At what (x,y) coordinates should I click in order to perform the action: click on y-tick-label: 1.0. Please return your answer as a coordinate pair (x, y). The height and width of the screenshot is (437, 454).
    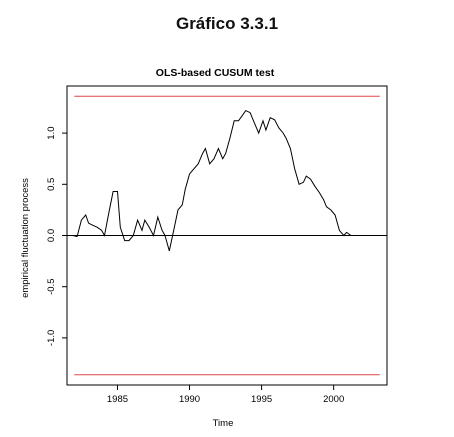
    Looking at the image, I should click on (51, 132).